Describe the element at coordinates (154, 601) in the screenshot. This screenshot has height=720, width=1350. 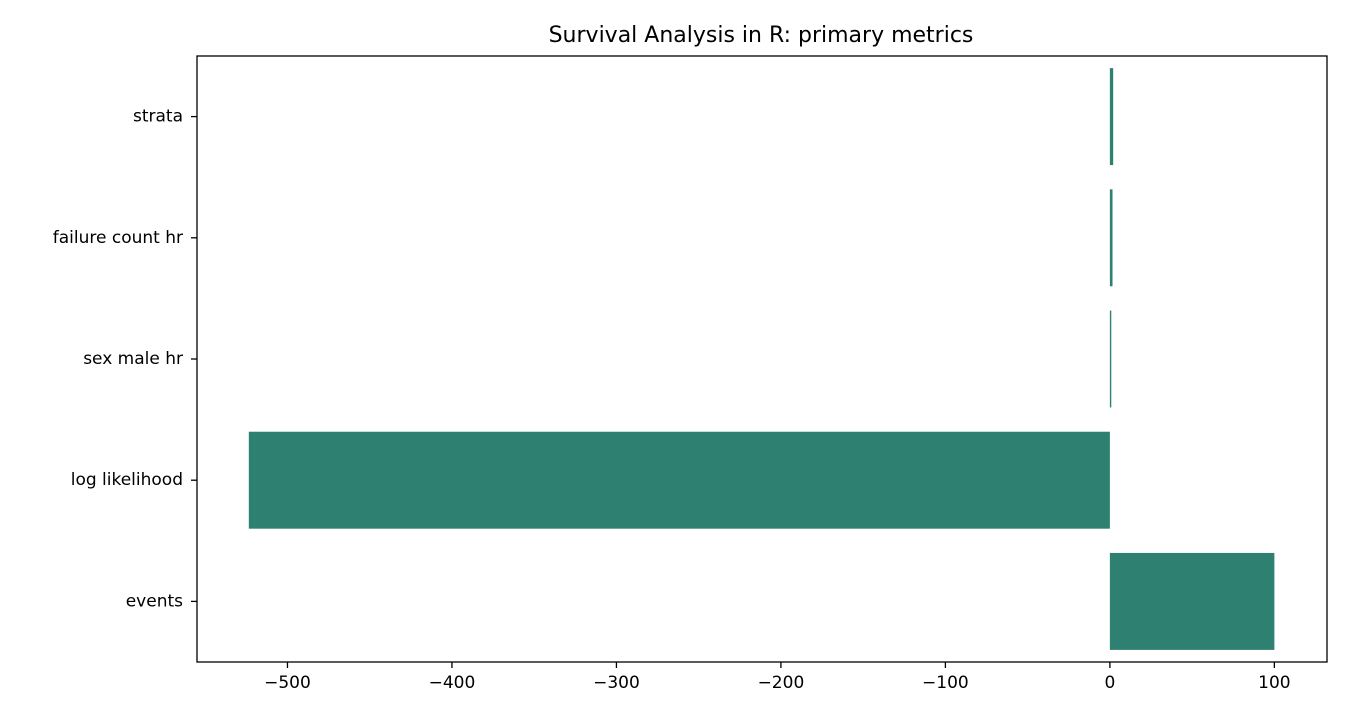
I see `y-tick-label: events` at that location.